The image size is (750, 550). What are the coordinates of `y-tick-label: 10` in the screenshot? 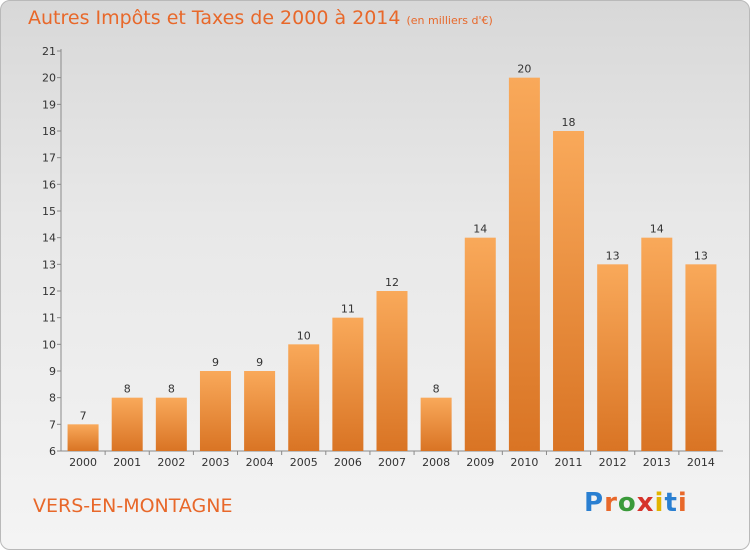 It's located at (49, 344).